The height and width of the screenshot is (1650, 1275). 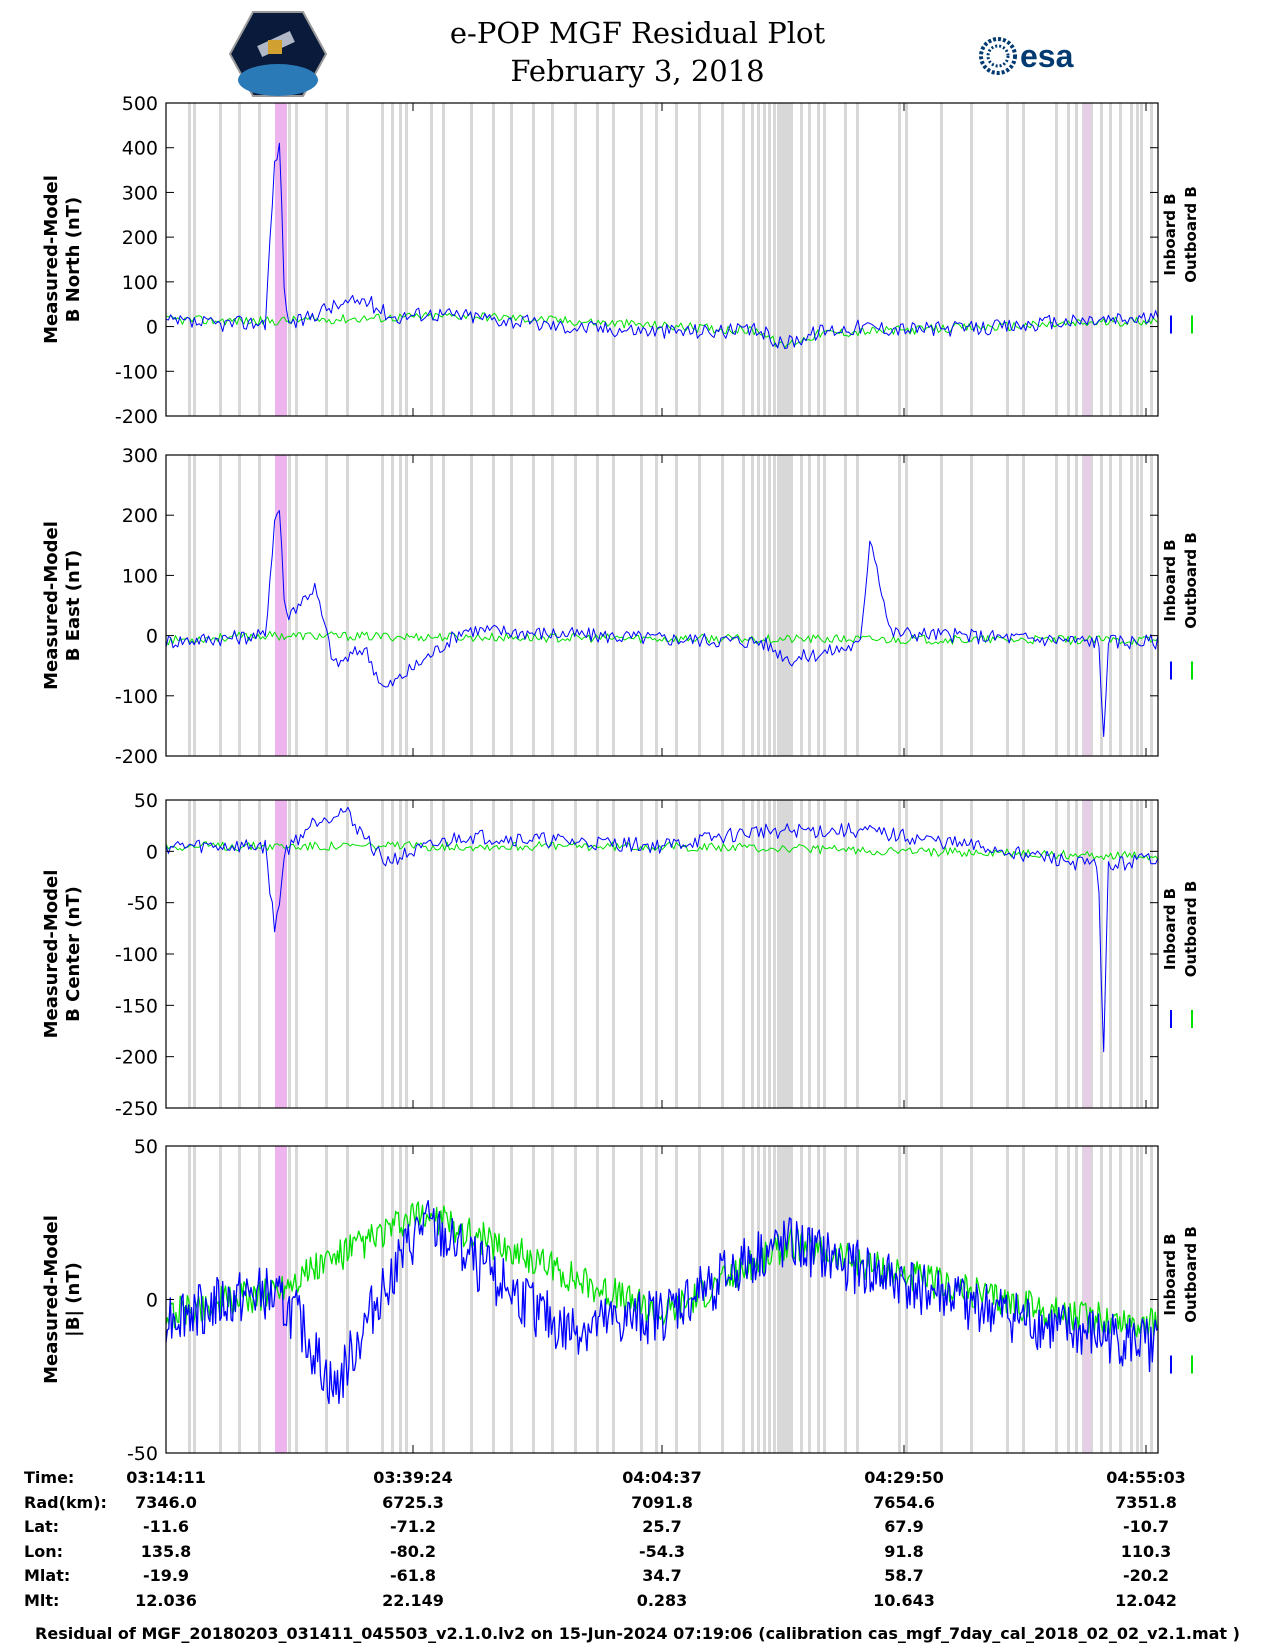 I want to click on info-cell-rad: 6725.3, so click(x=413, y=1502).